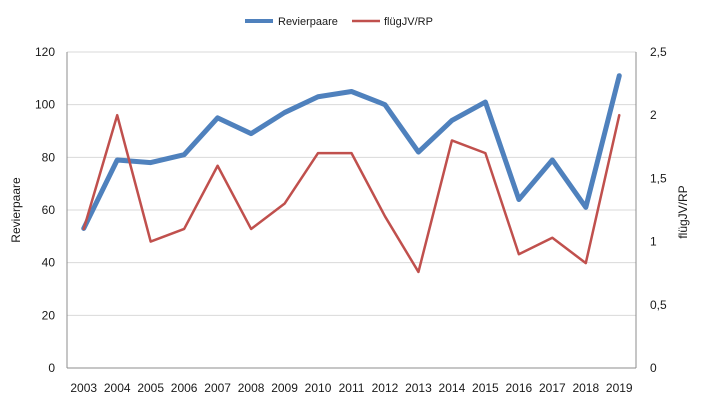 This screenshot has height=394, width=704. I want to click on x-tick-label: 2015, so click(485, 387).